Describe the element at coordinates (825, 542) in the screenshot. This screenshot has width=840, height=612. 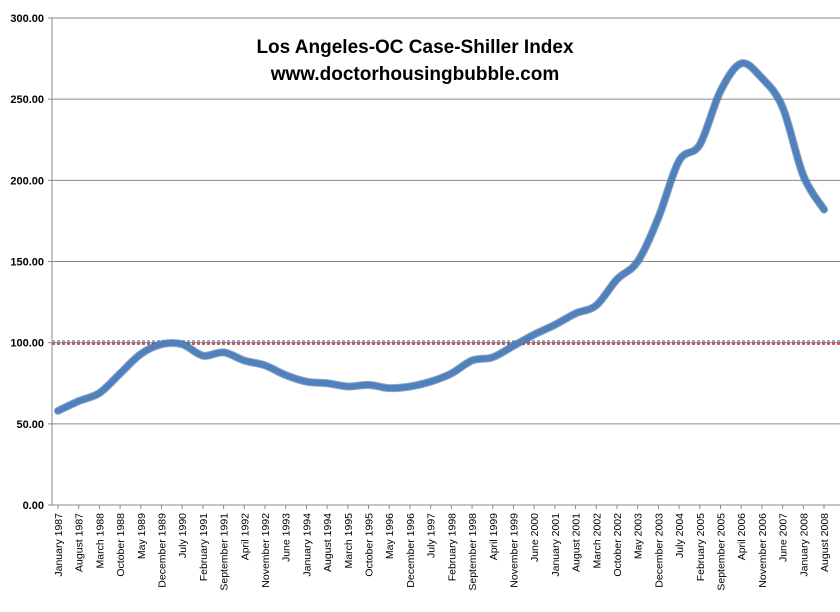
I see `x-tick-label: August 2008` at that location.